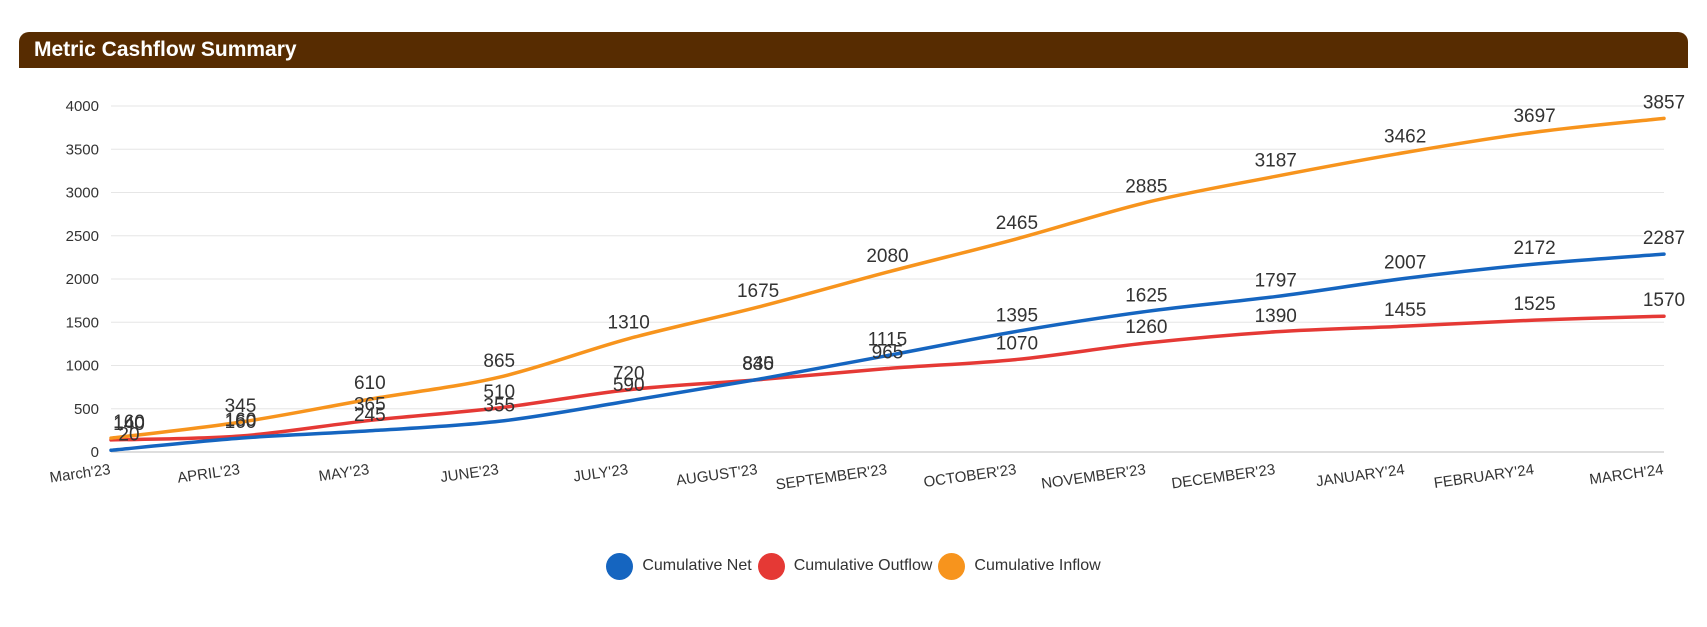  Describe the element at coordinates (1017, 343) in the screenshot. I see `data-label-outflow: 1070` at that location.